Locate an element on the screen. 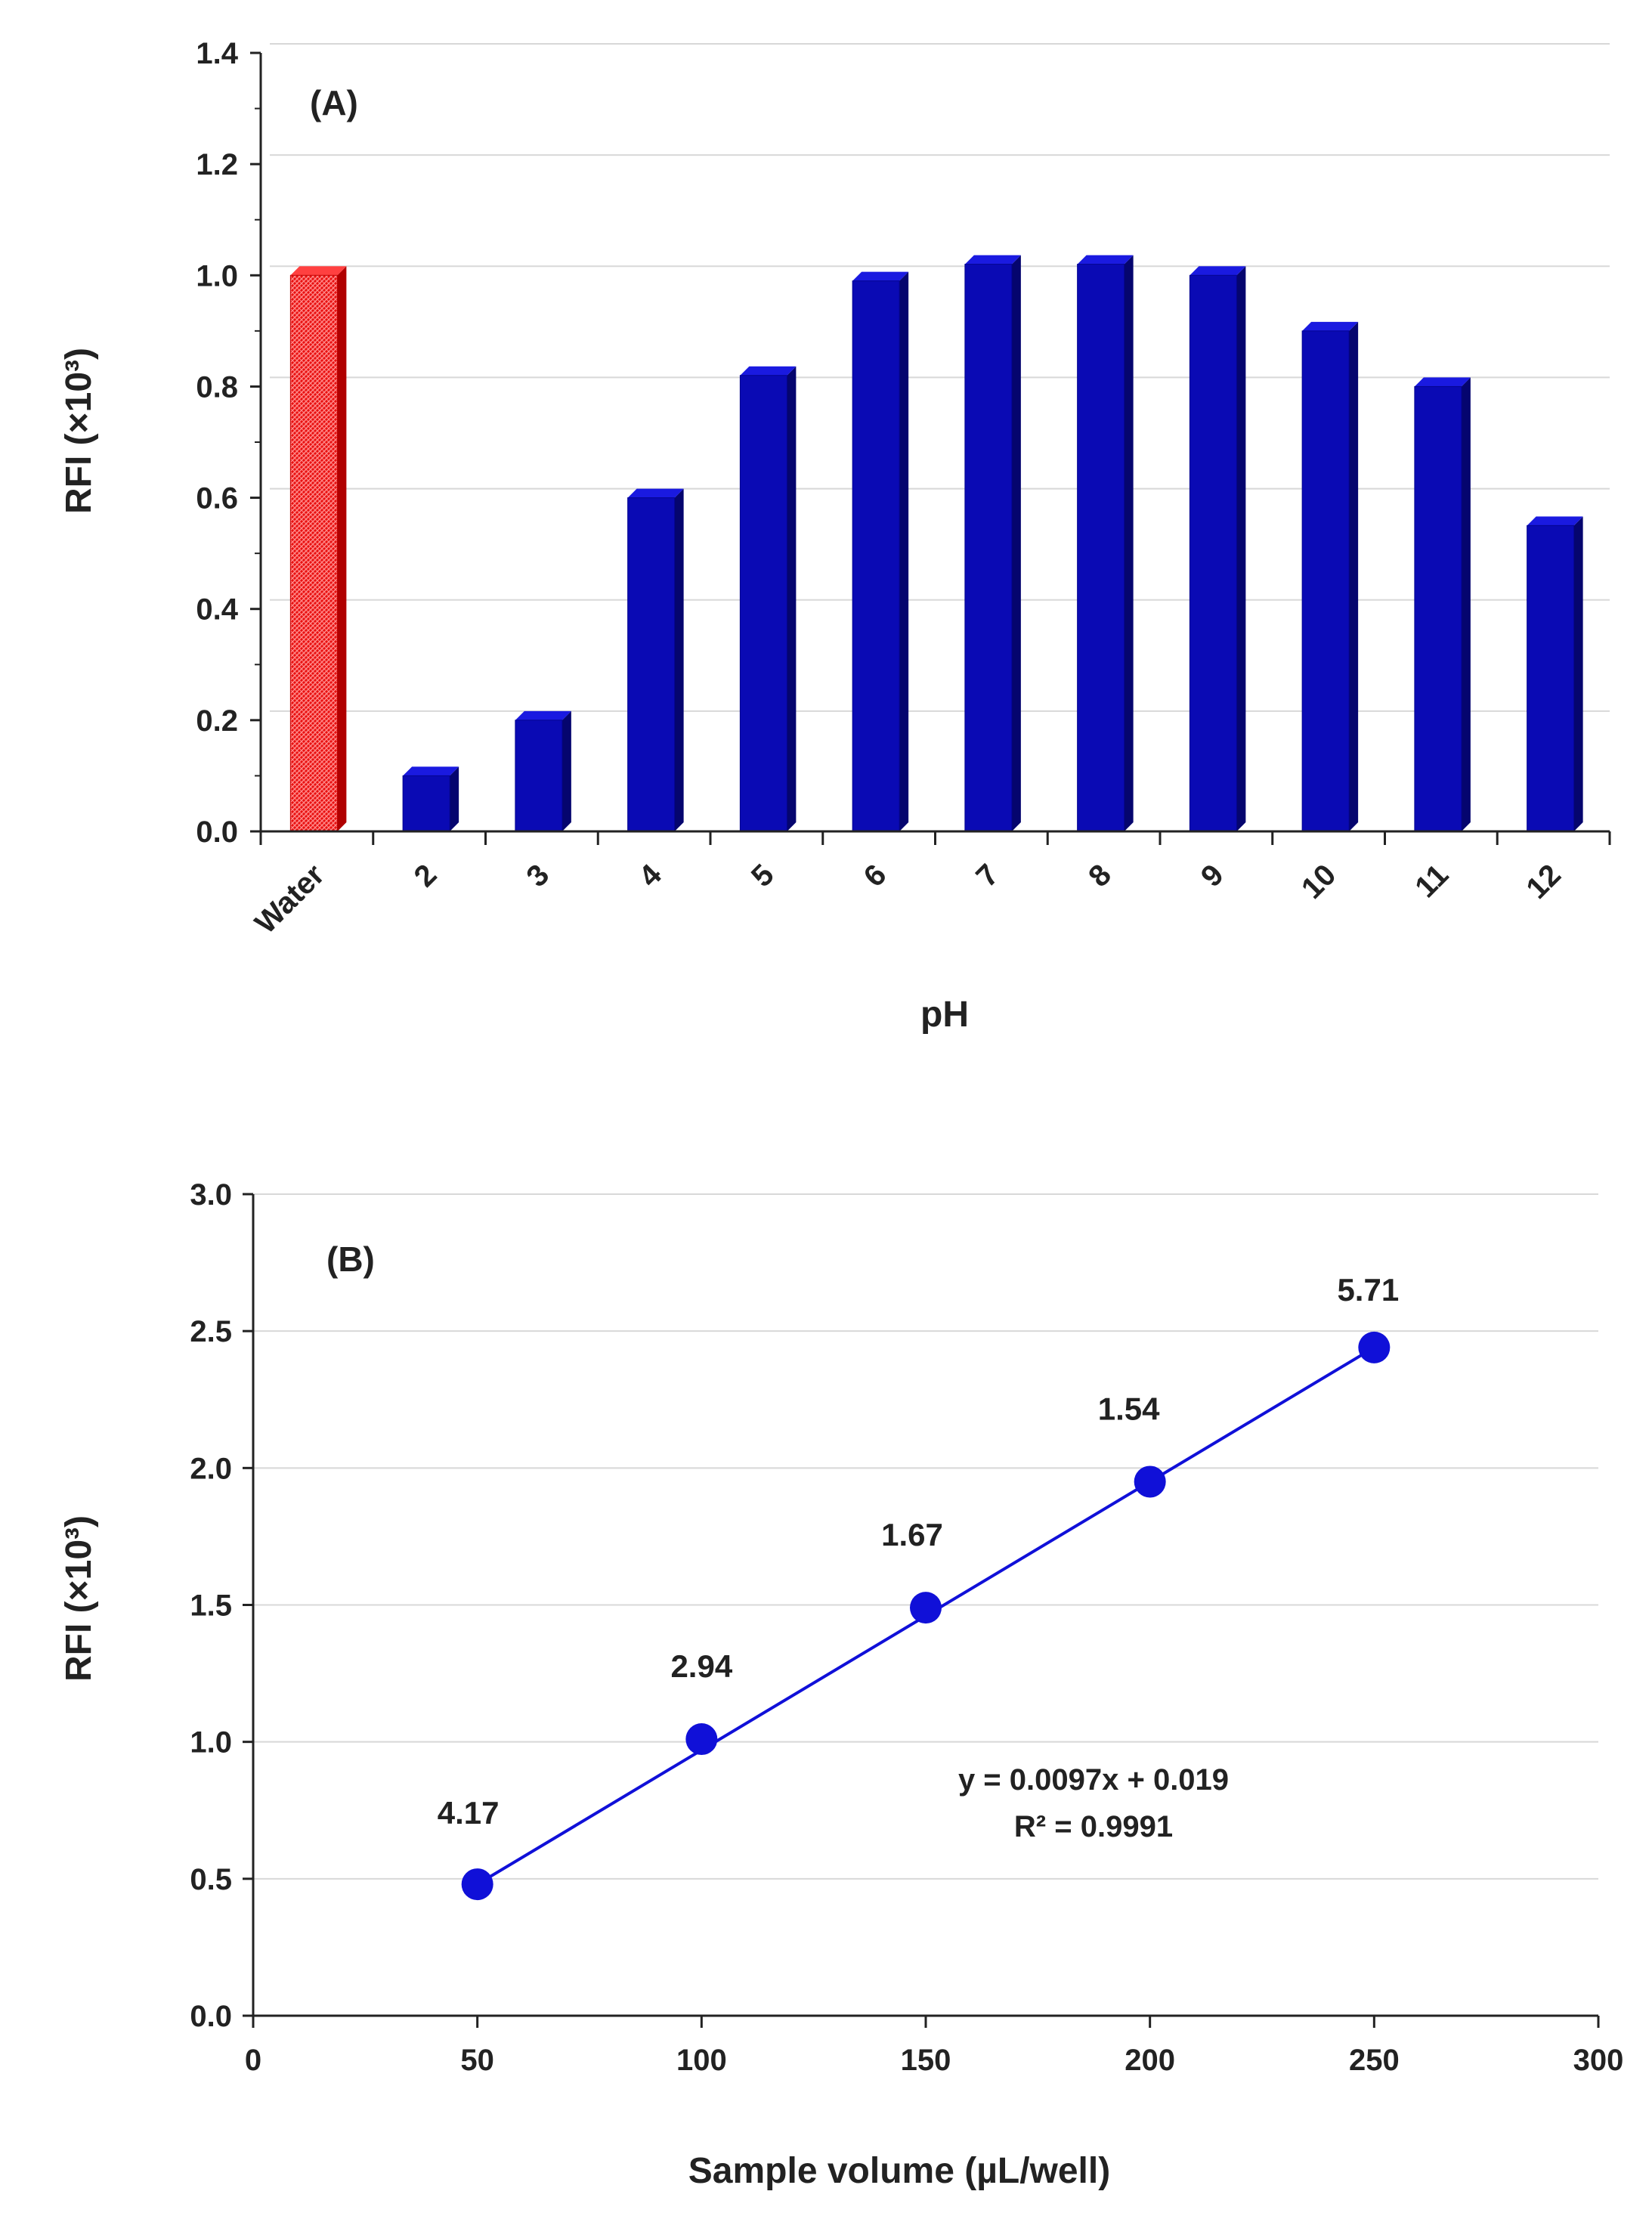  chart-a-x-tick-label: Water is located at coordinates (290, 899).